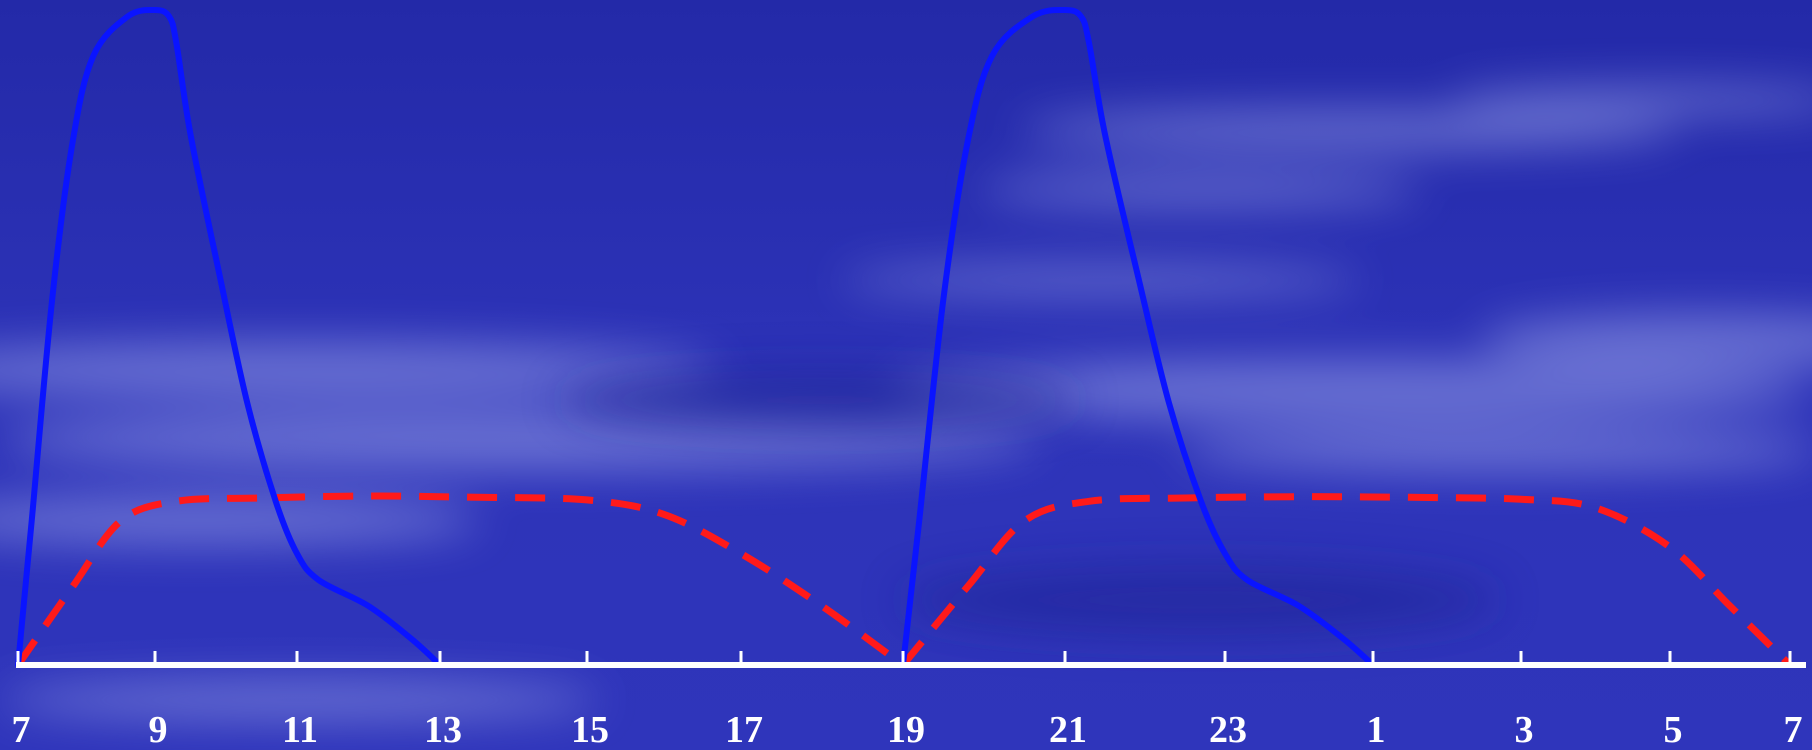  What do you see at coordinates (158, 729) in the screenshot?
I see `x-tick-label: 9` at bounding box center [158, 729].